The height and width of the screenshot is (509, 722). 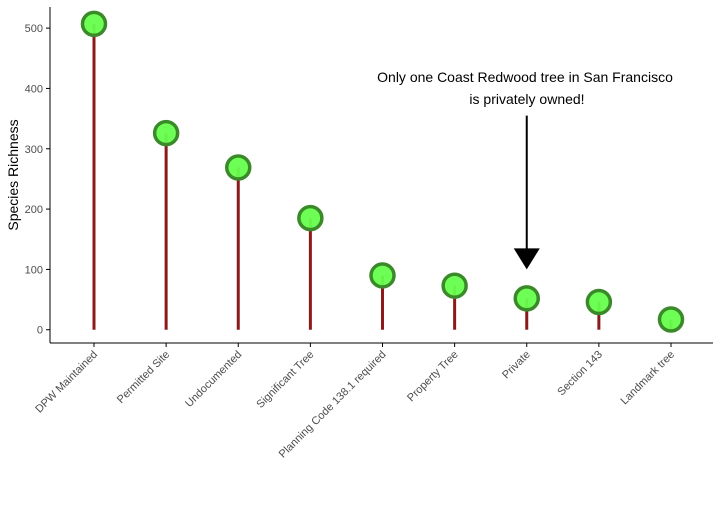 I want to click on x-tick-label: Section 143, so click(x=580, y=374).